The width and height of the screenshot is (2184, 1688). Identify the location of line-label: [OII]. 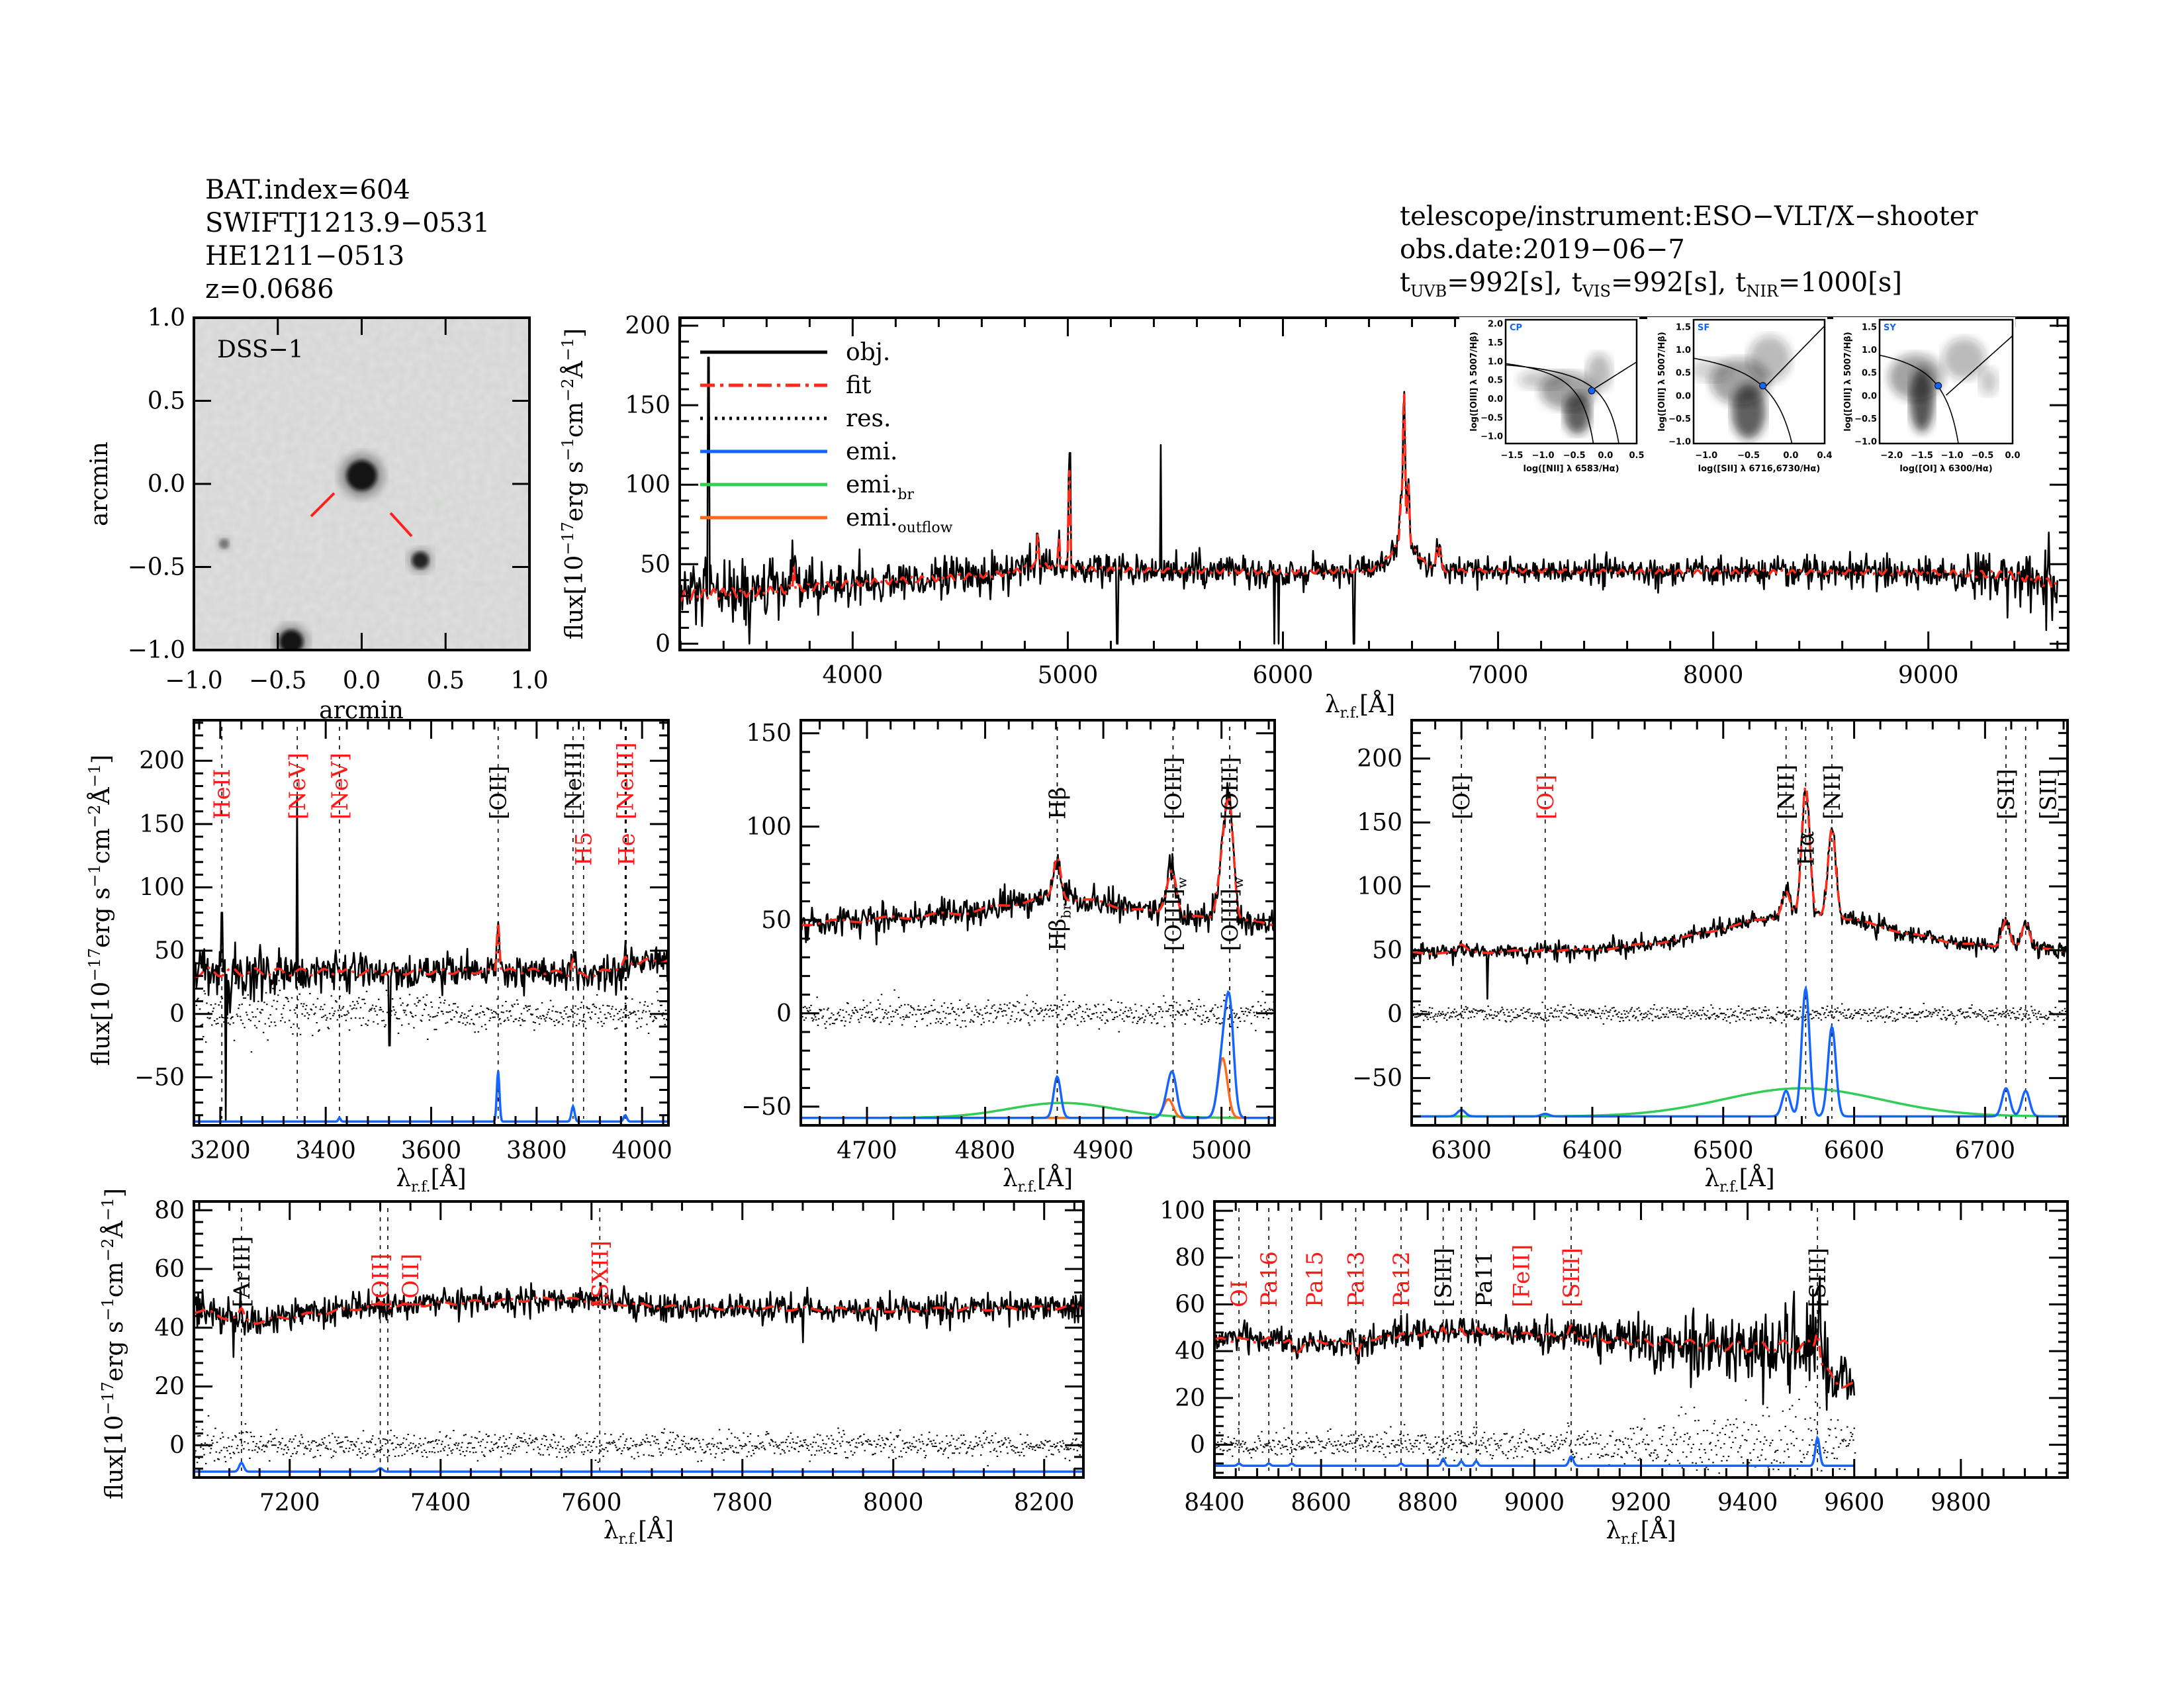
(411, 1280).